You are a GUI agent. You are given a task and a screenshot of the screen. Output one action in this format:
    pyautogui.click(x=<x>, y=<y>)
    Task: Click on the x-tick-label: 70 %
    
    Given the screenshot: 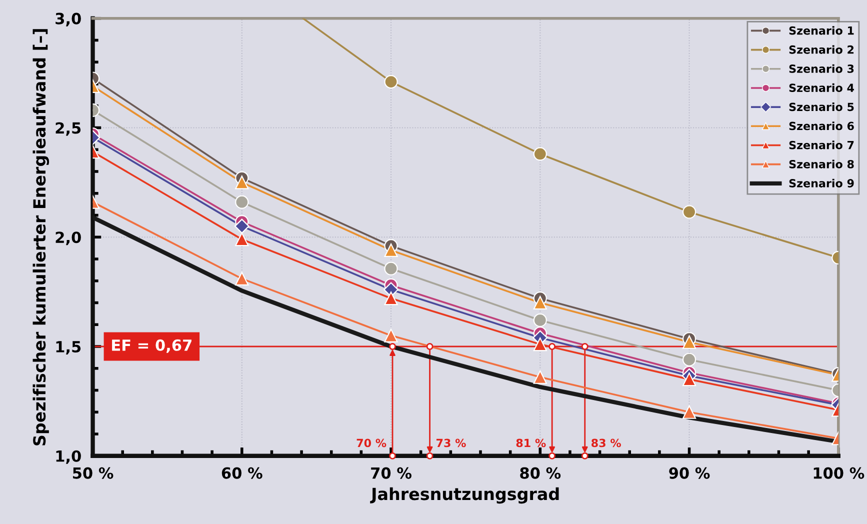 What is the action you would take?
    pyautogui.click(x=391, y=473)
    